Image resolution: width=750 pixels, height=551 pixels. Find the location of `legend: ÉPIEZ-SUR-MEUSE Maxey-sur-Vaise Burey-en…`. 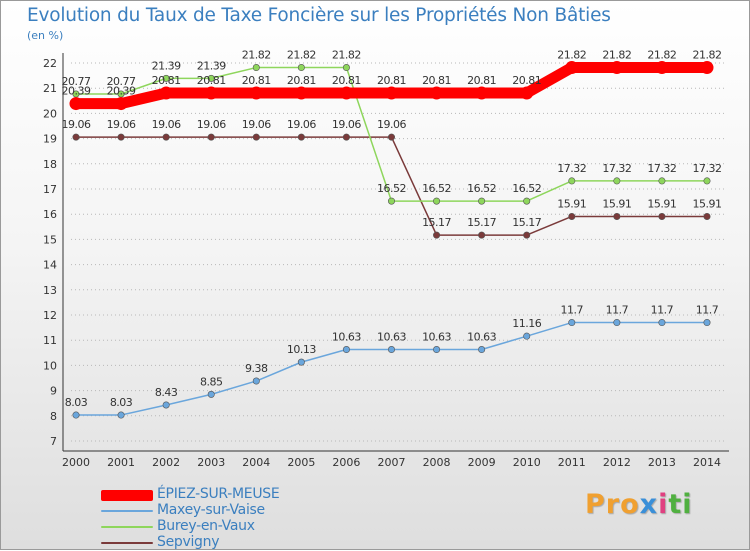

legend: ÉPIEZ-SUR-MEUSE Maxey-sur-Vaise Burey-en… is located at coordinates (221, 518).